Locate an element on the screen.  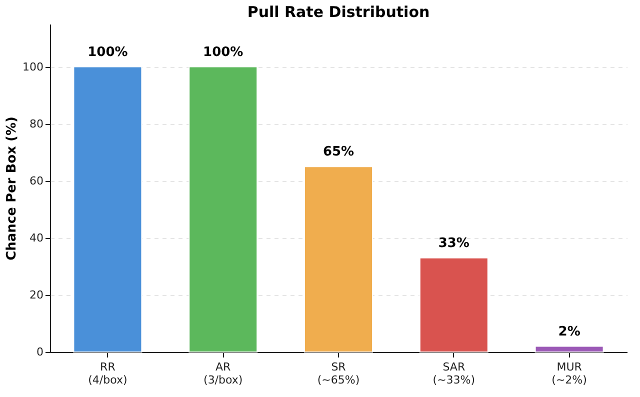
y-tick-label: 40 is located at coordinates (37, 237).